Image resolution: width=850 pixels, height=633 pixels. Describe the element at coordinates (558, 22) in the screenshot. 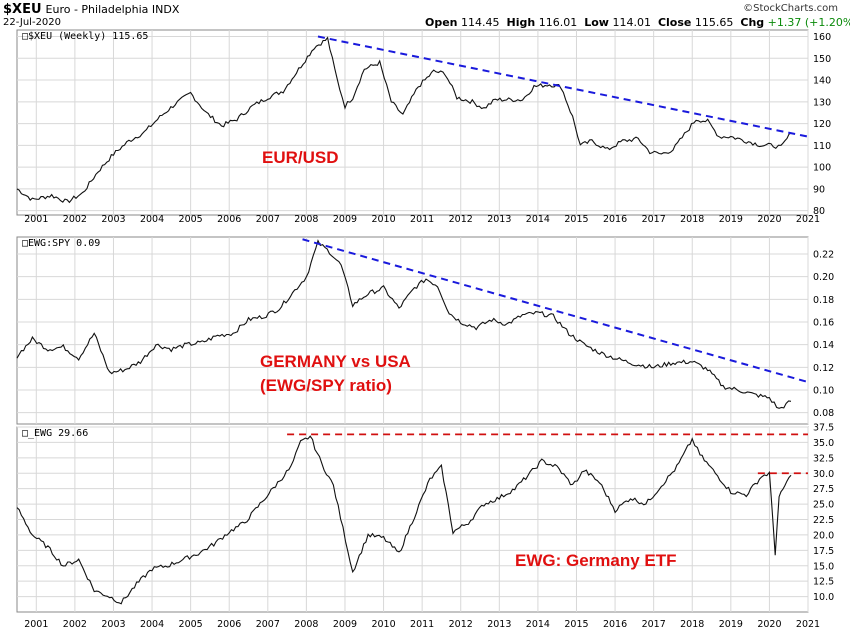

I see `high-value: 116.01` at that location.